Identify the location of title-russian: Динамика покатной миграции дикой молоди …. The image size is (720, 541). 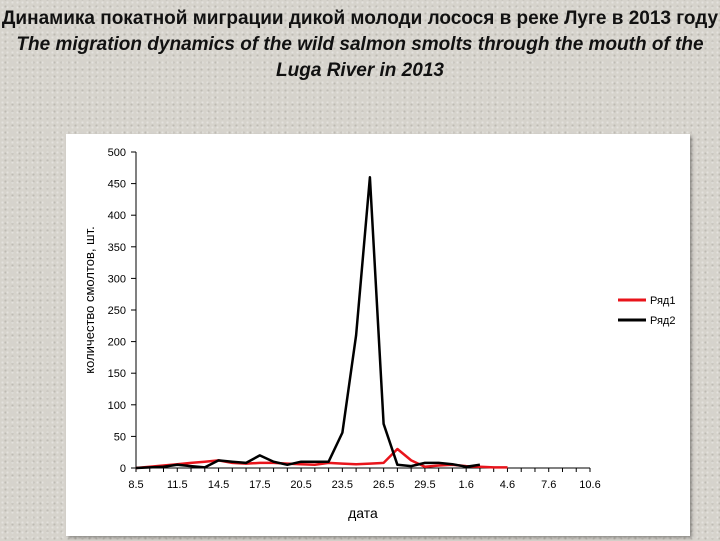
(360, 18).